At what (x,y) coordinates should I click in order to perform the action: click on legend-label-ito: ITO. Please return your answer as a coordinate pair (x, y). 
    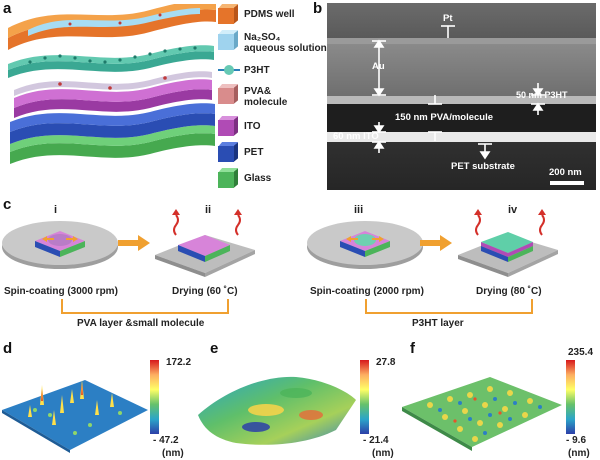
    Looking at the image, I should click on (252, 126).